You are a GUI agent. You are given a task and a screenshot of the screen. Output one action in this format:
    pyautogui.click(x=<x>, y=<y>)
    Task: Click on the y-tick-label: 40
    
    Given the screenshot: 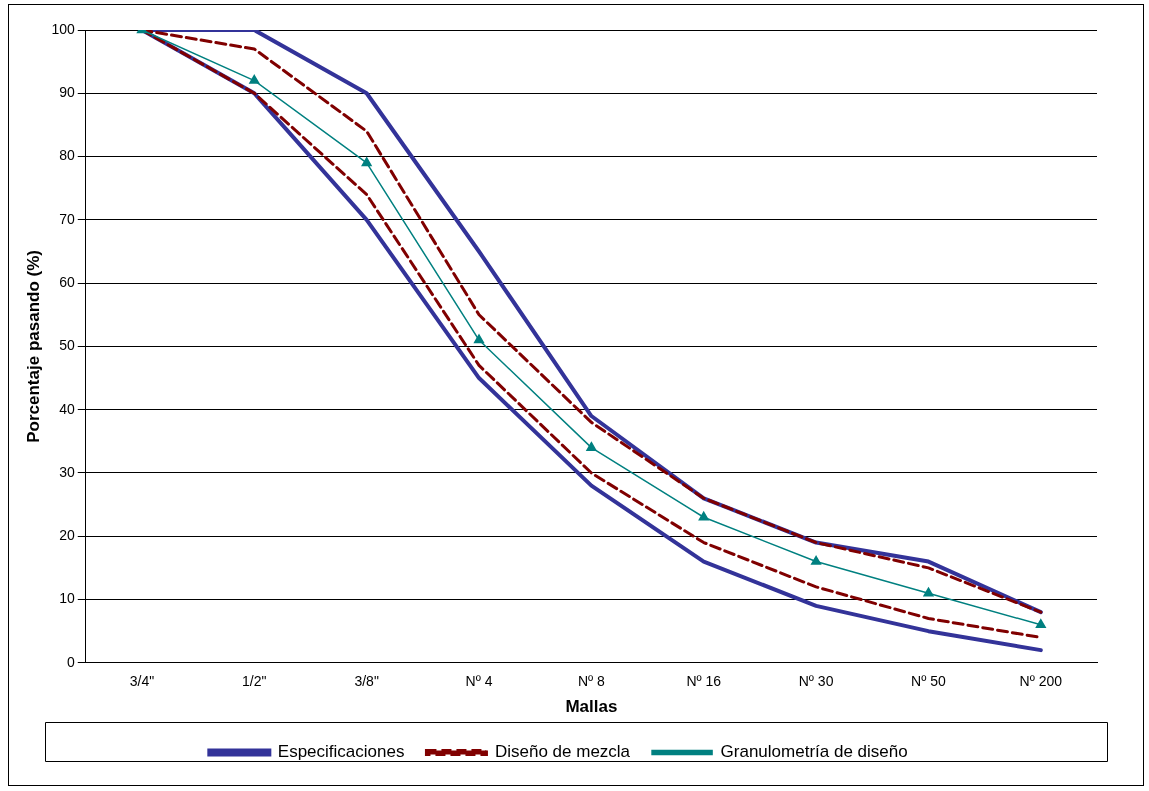 What is the action you would take?
    pyautogui.click(x=67, y=408)
    